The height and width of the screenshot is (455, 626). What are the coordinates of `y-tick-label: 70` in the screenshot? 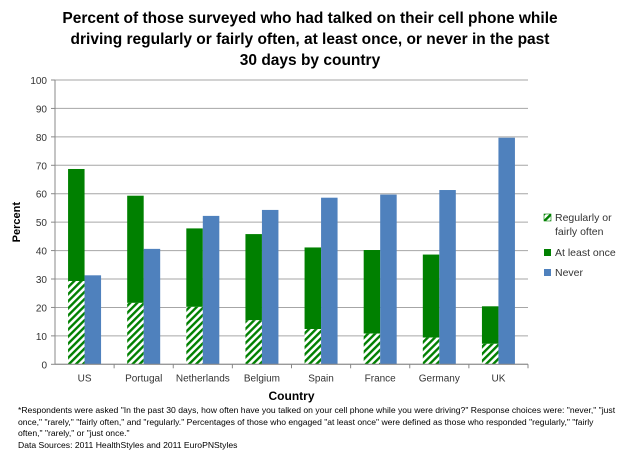 It's located at (42, 166).